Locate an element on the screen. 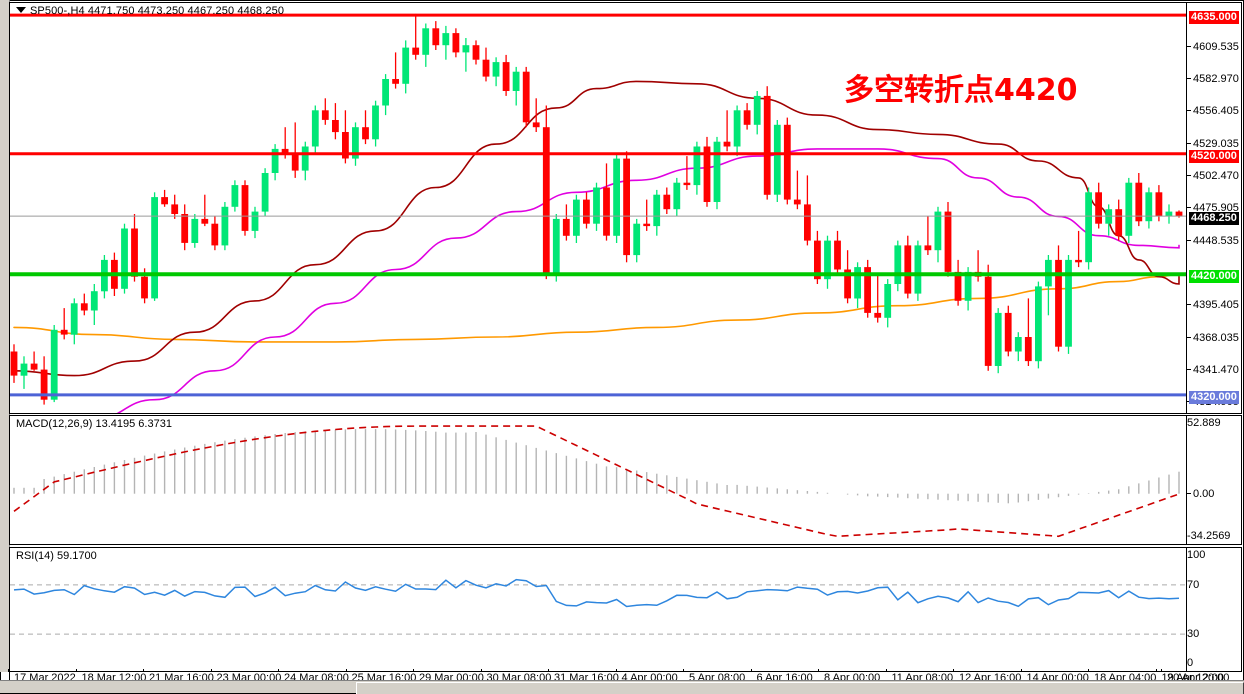 The image size is (1244, 694). rsi-axis: 100 70 30 0 is located at coordinates (1213, 609).